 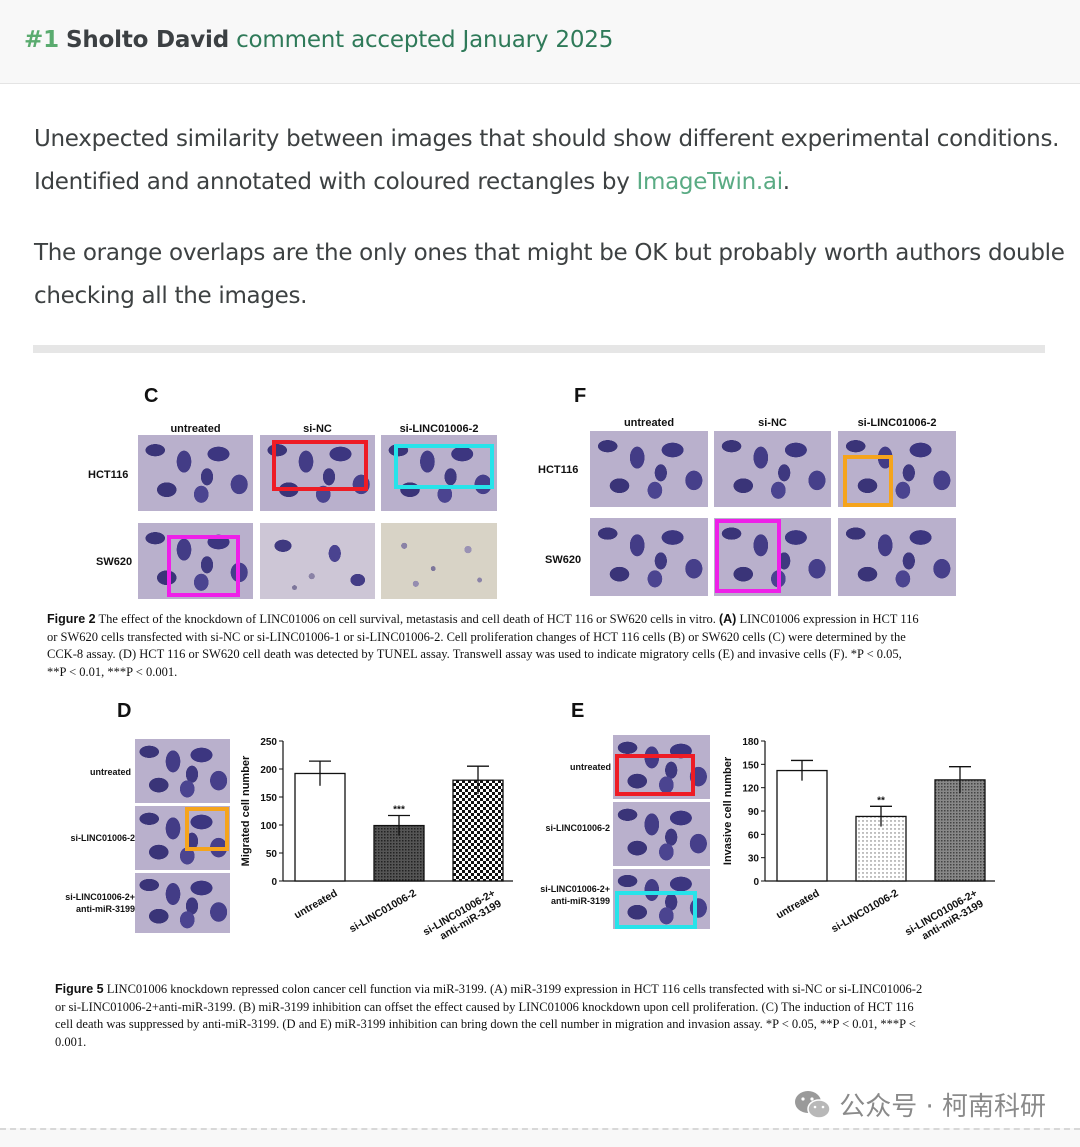 I want to click on significance-label: **, so click(x=881, y=800).